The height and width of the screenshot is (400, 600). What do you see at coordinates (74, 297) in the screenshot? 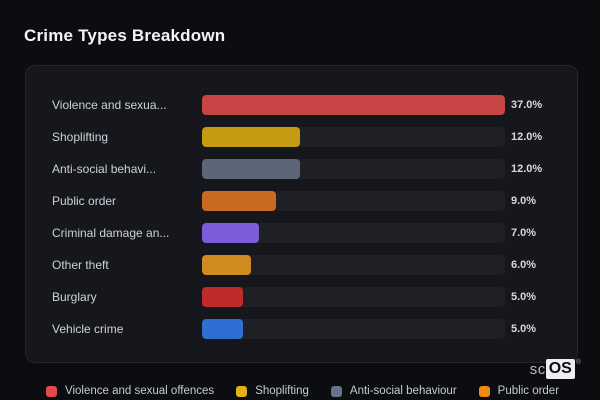
I see `category-label: Burglary` at bounding box center [74, 297].